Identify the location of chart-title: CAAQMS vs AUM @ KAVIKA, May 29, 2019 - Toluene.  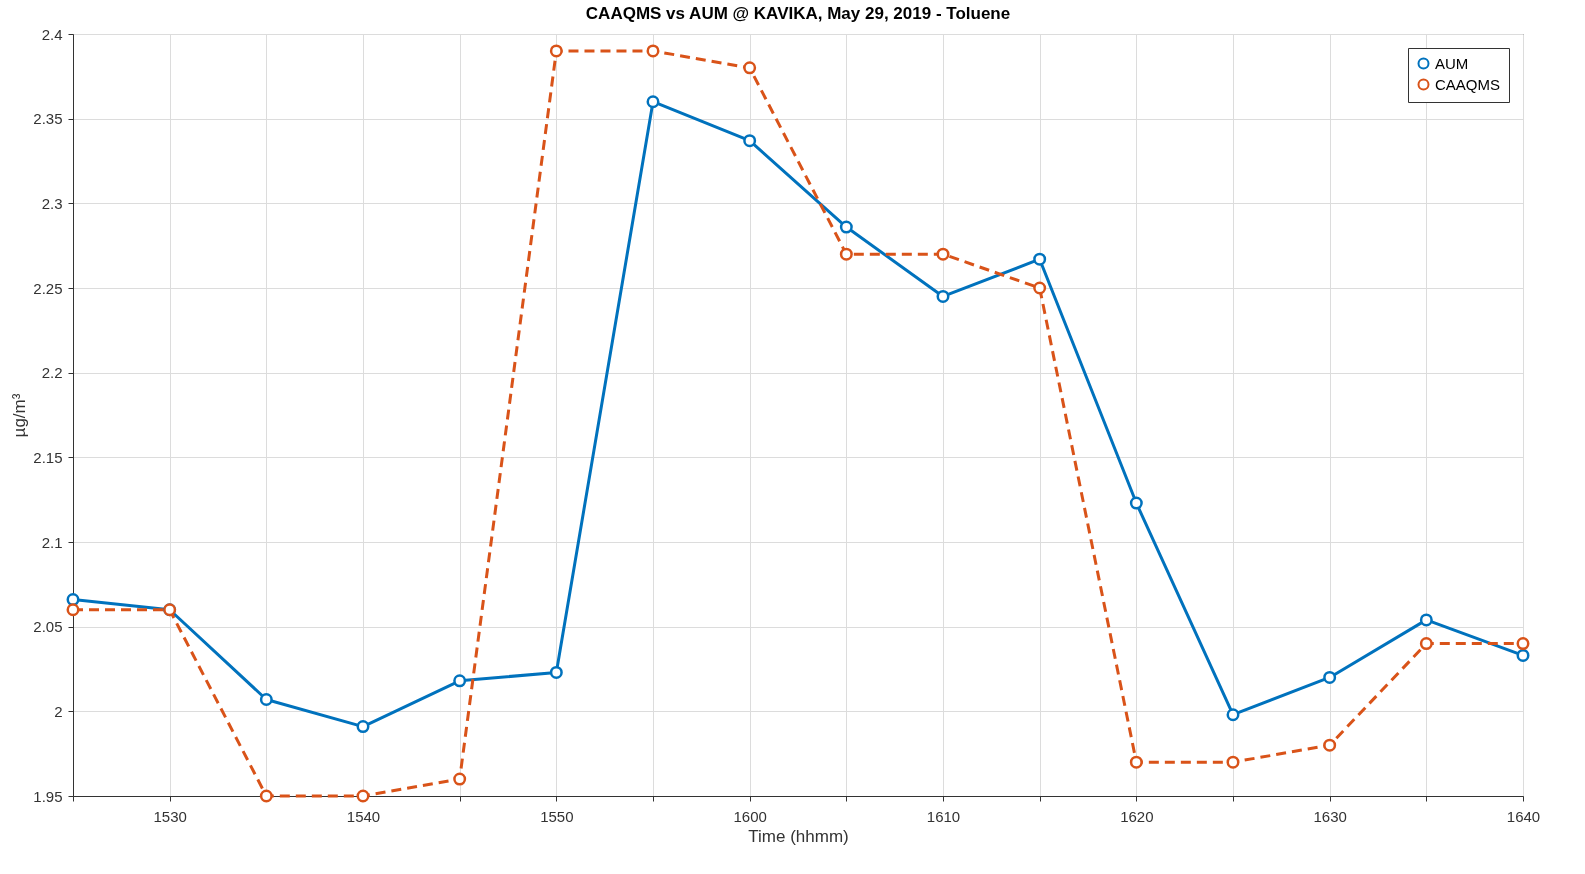
(798, 13).